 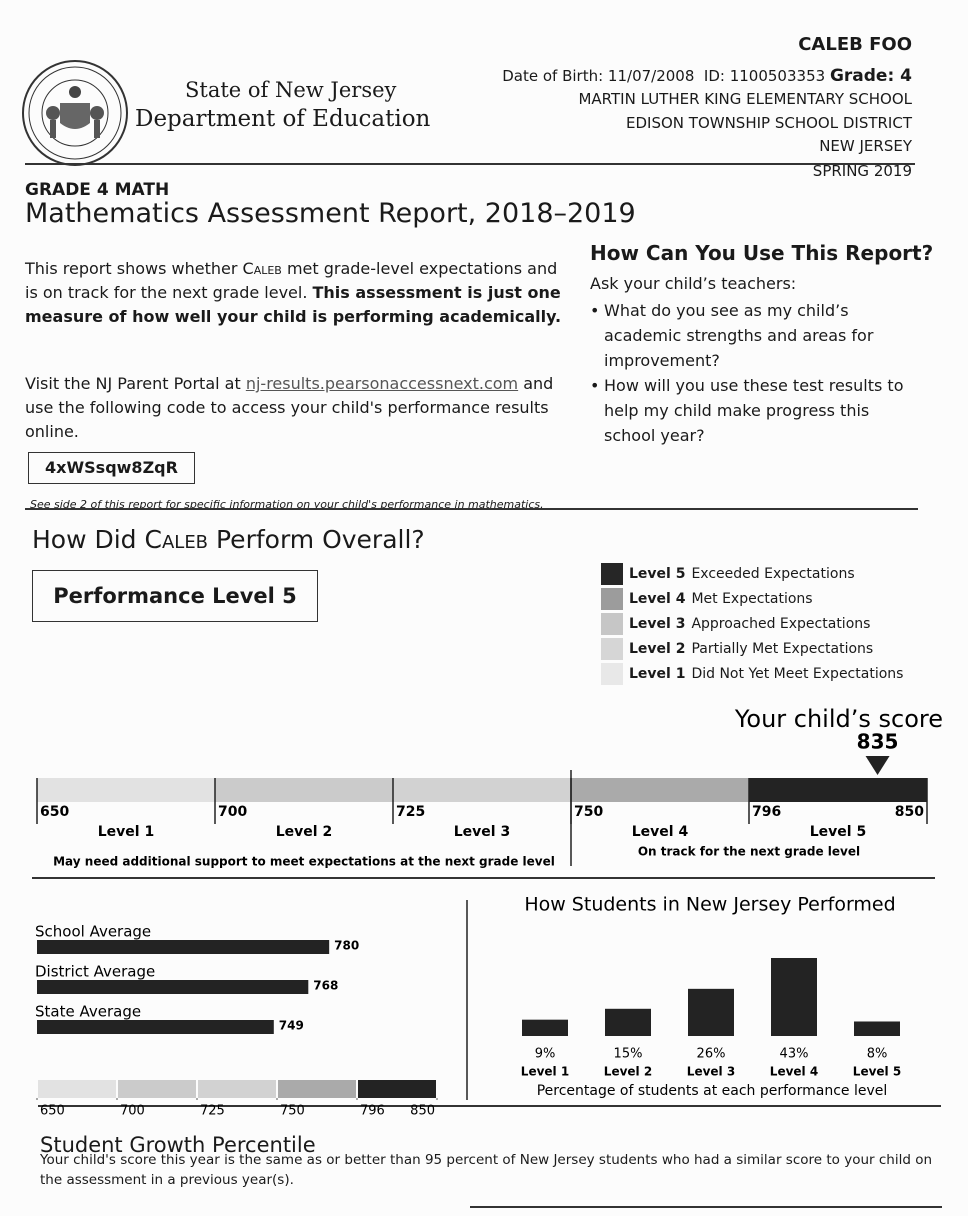 I want to click on growth-title: Student Growth Percentile, so click(x=178, y=1145).